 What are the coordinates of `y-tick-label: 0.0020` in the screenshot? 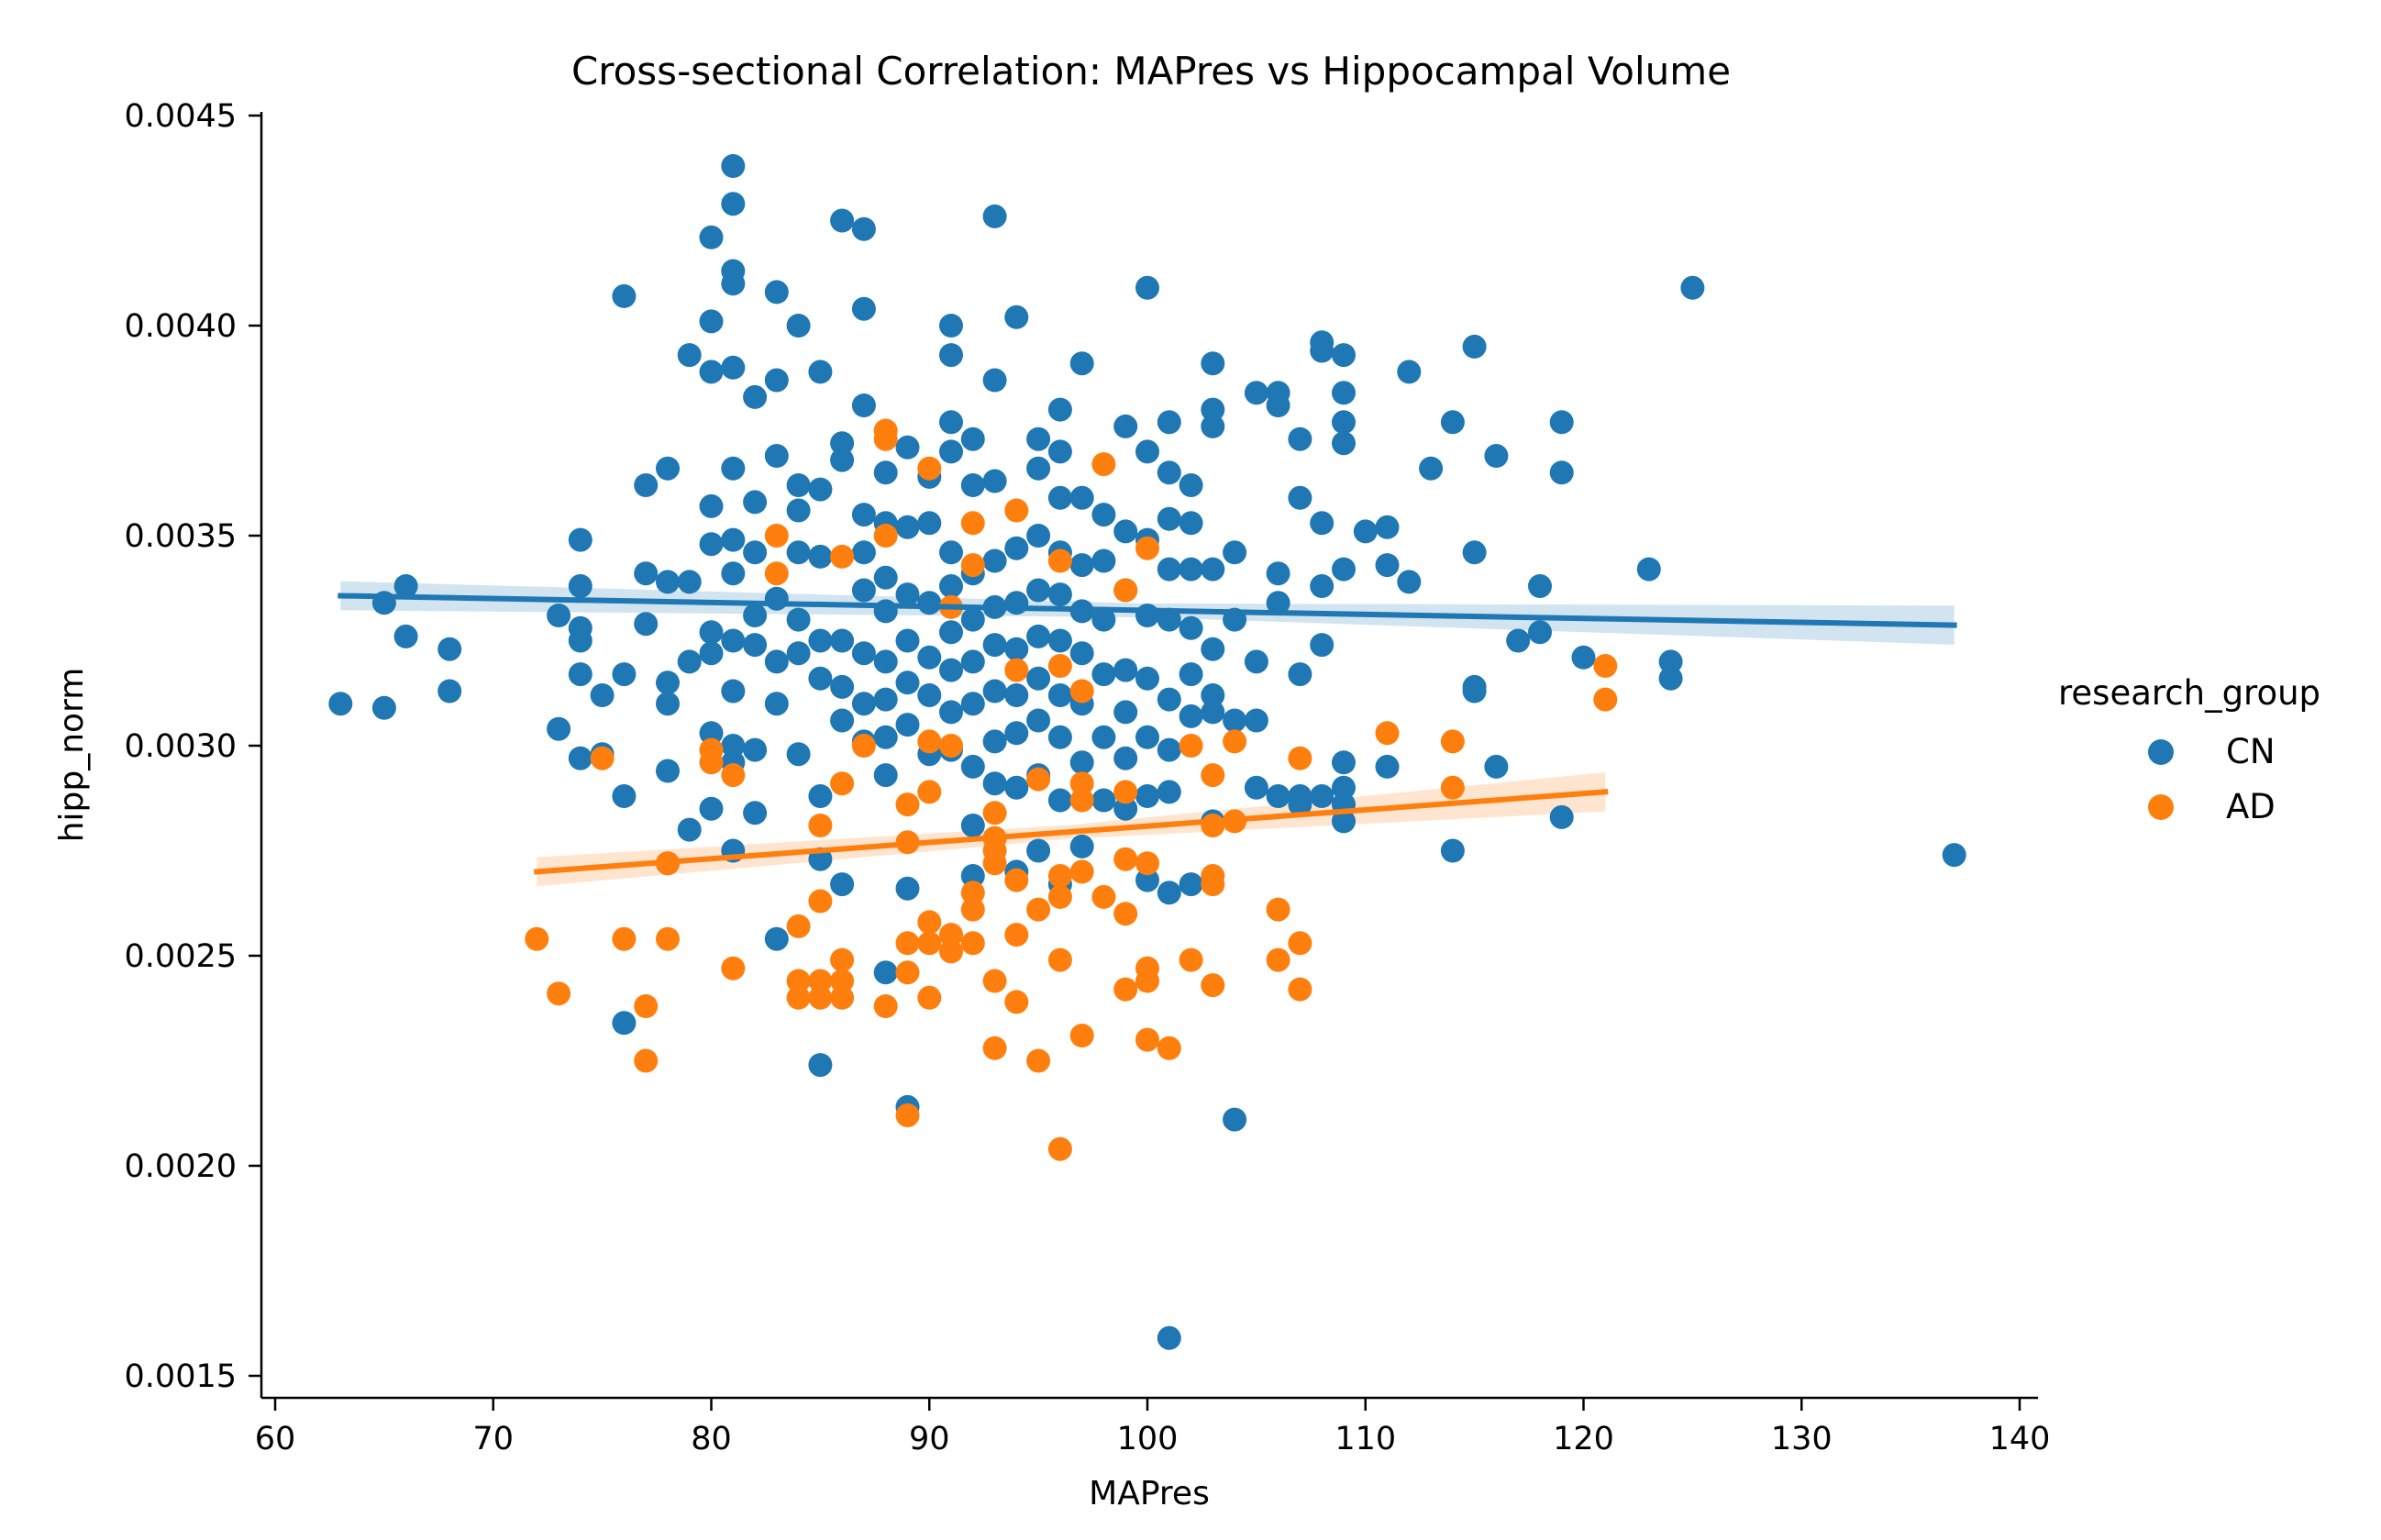 It's located at (181, 1166).